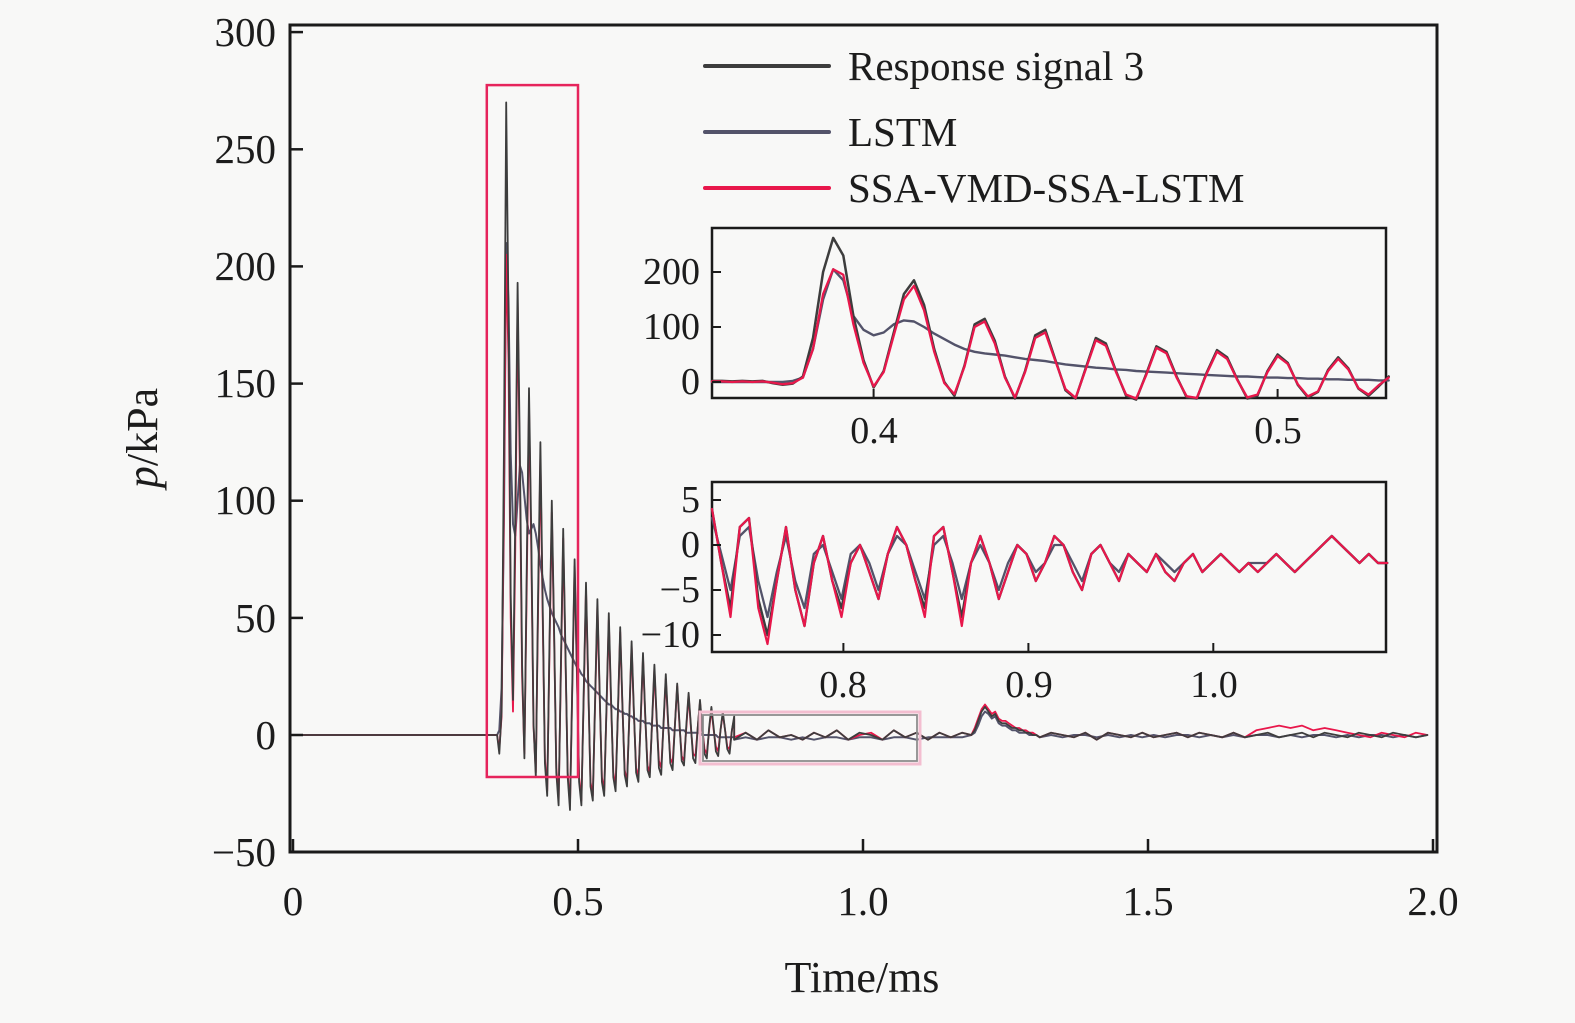 The height and width of the screenshot is (1023, 1575). I want to click on inset2-ticks-group, so click(963, 575).